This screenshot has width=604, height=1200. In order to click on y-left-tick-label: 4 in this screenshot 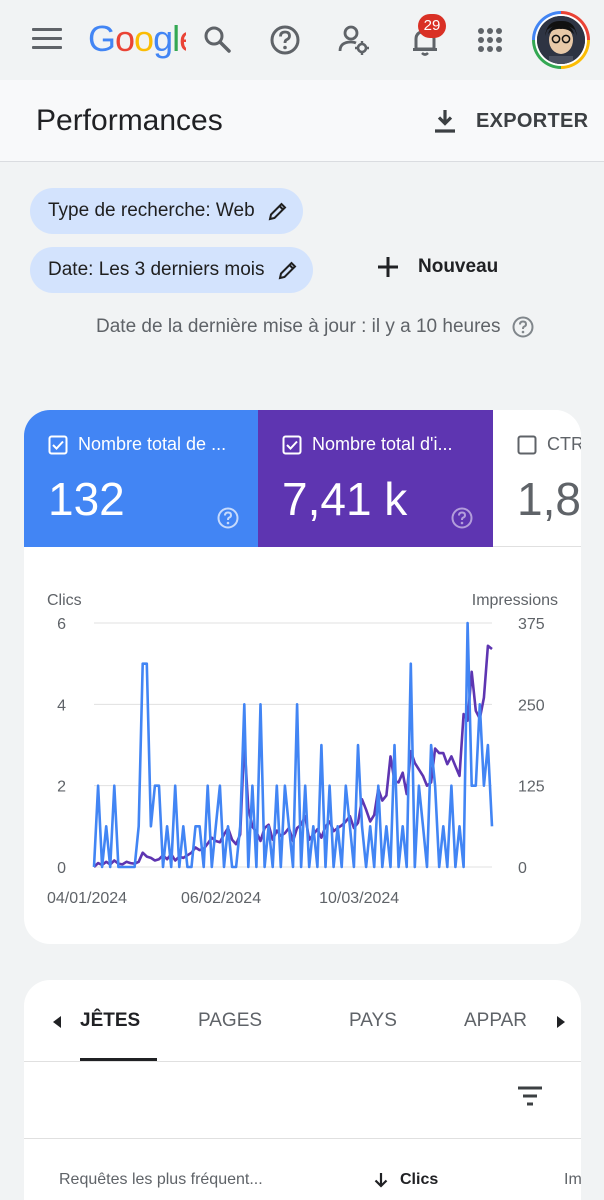, I will do `click(61, 705)`.